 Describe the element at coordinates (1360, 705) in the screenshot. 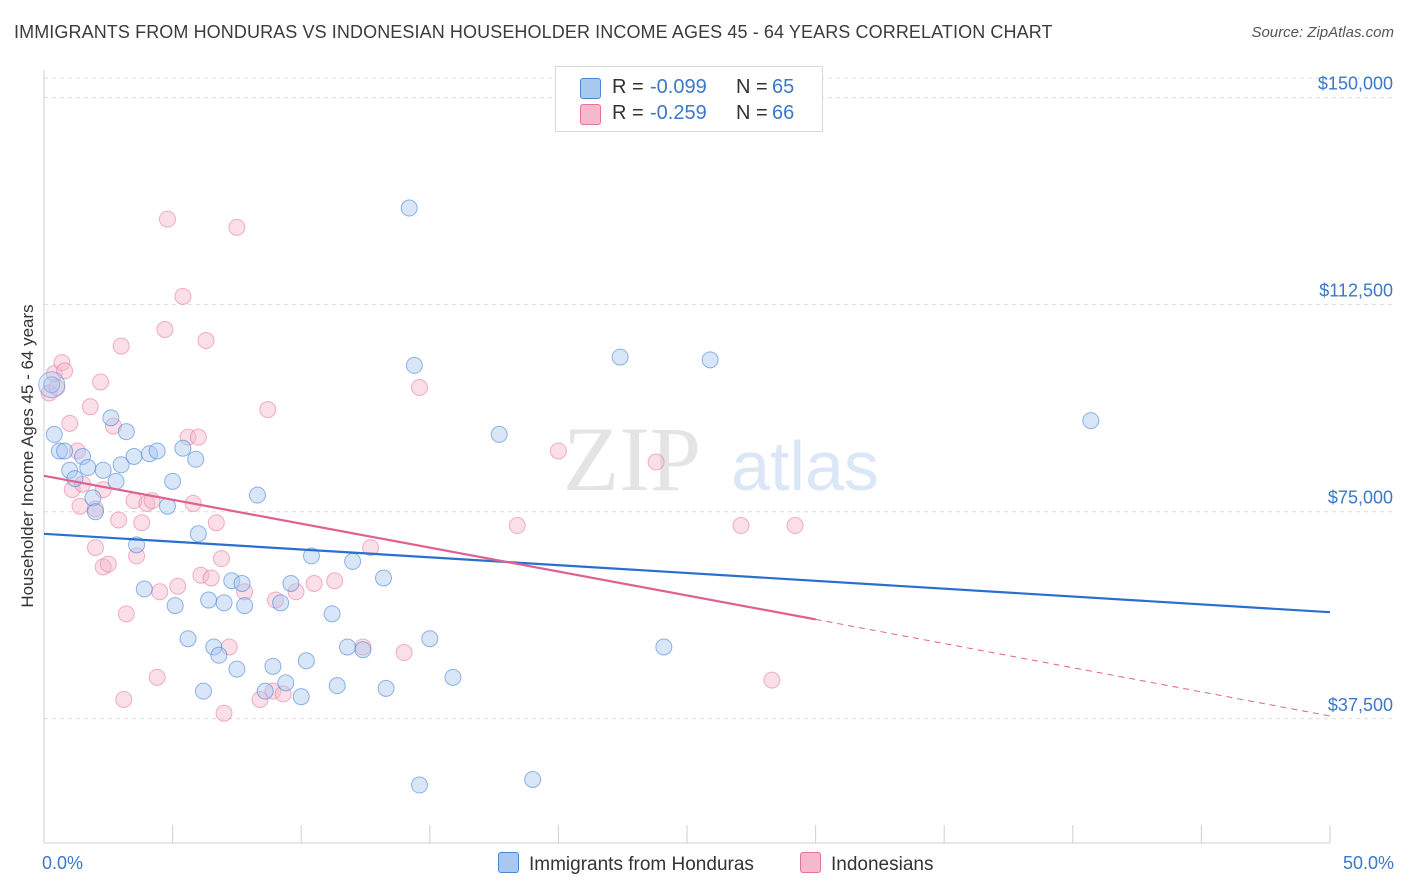

I see `y-tick-label: $37,500` at that location.